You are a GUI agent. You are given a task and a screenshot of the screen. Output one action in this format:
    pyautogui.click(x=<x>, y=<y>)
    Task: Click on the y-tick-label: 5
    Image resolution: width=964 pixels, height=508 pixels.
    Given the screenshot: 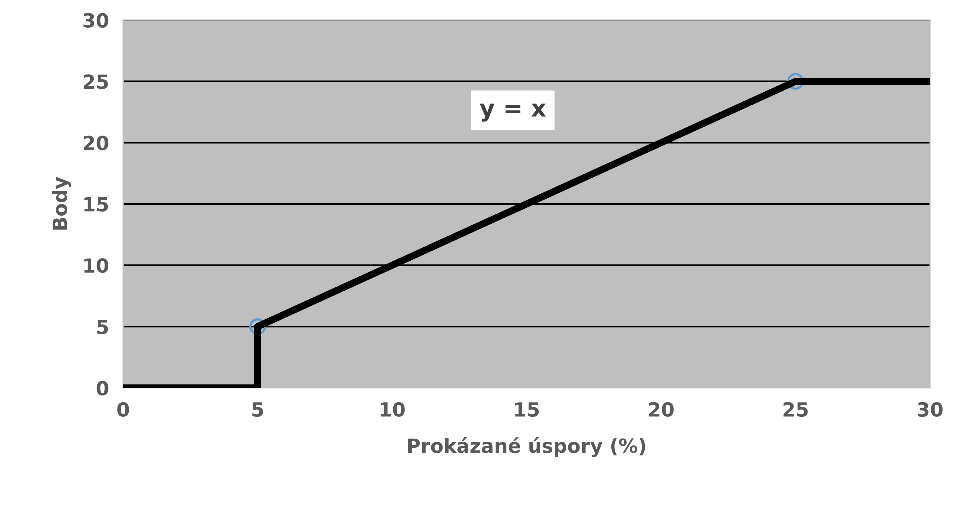 What is the action you would take?
    pyautogui.click(x=102, y=327)
    